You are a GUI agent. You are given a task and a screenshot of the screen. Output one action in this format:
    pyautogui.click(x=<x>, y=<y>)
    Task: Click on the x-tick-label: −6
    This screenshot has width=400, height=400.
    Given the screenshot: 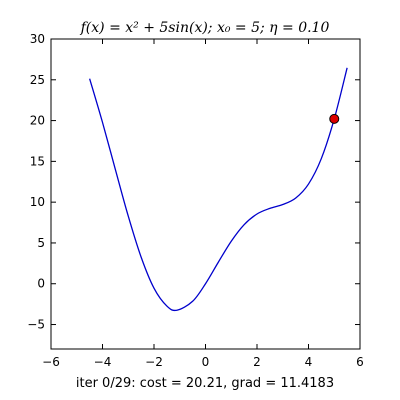 What is the action you would take?
    pyautogui.click(x=51, y=362)
    